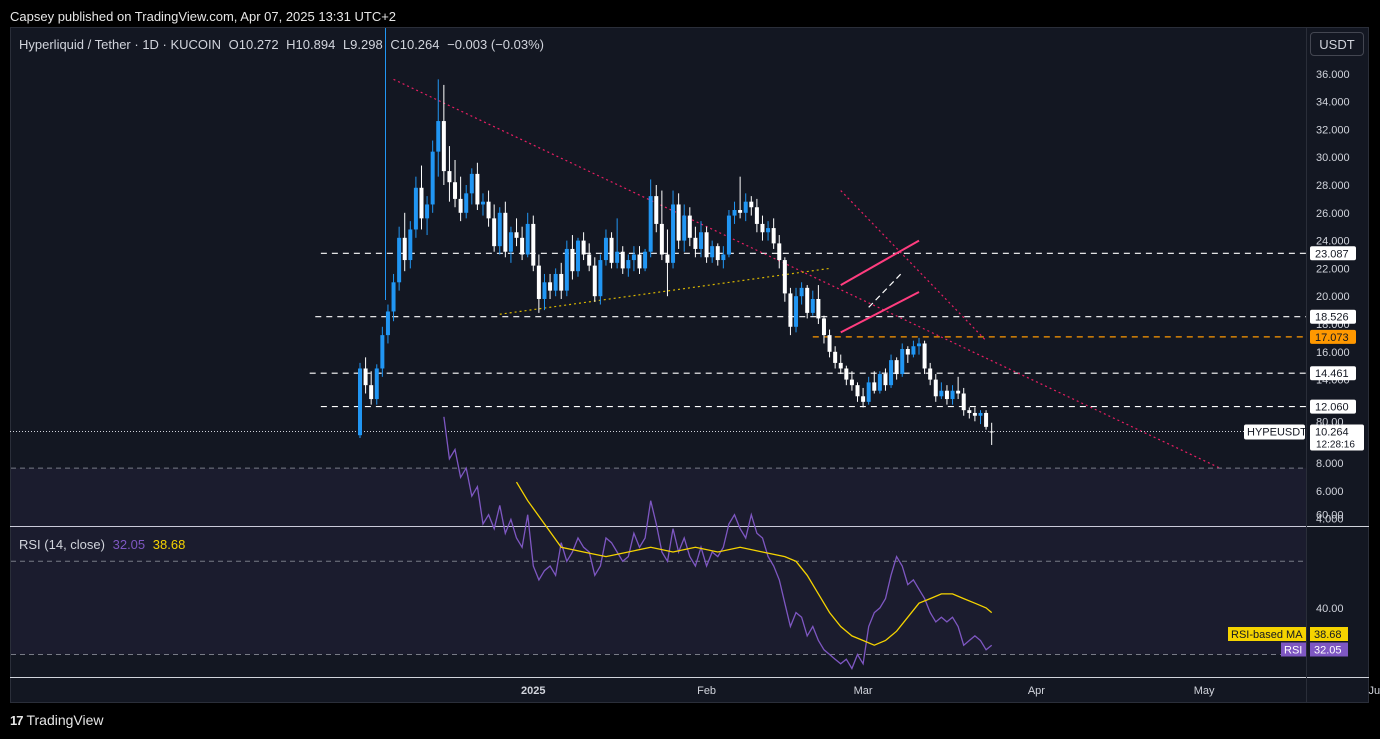 The height and width of the screenshot is (739, 1380). Describe the element at coordinates (1333, 269) in the screenshot. I see `price-tick-label: 22.000` at that location.